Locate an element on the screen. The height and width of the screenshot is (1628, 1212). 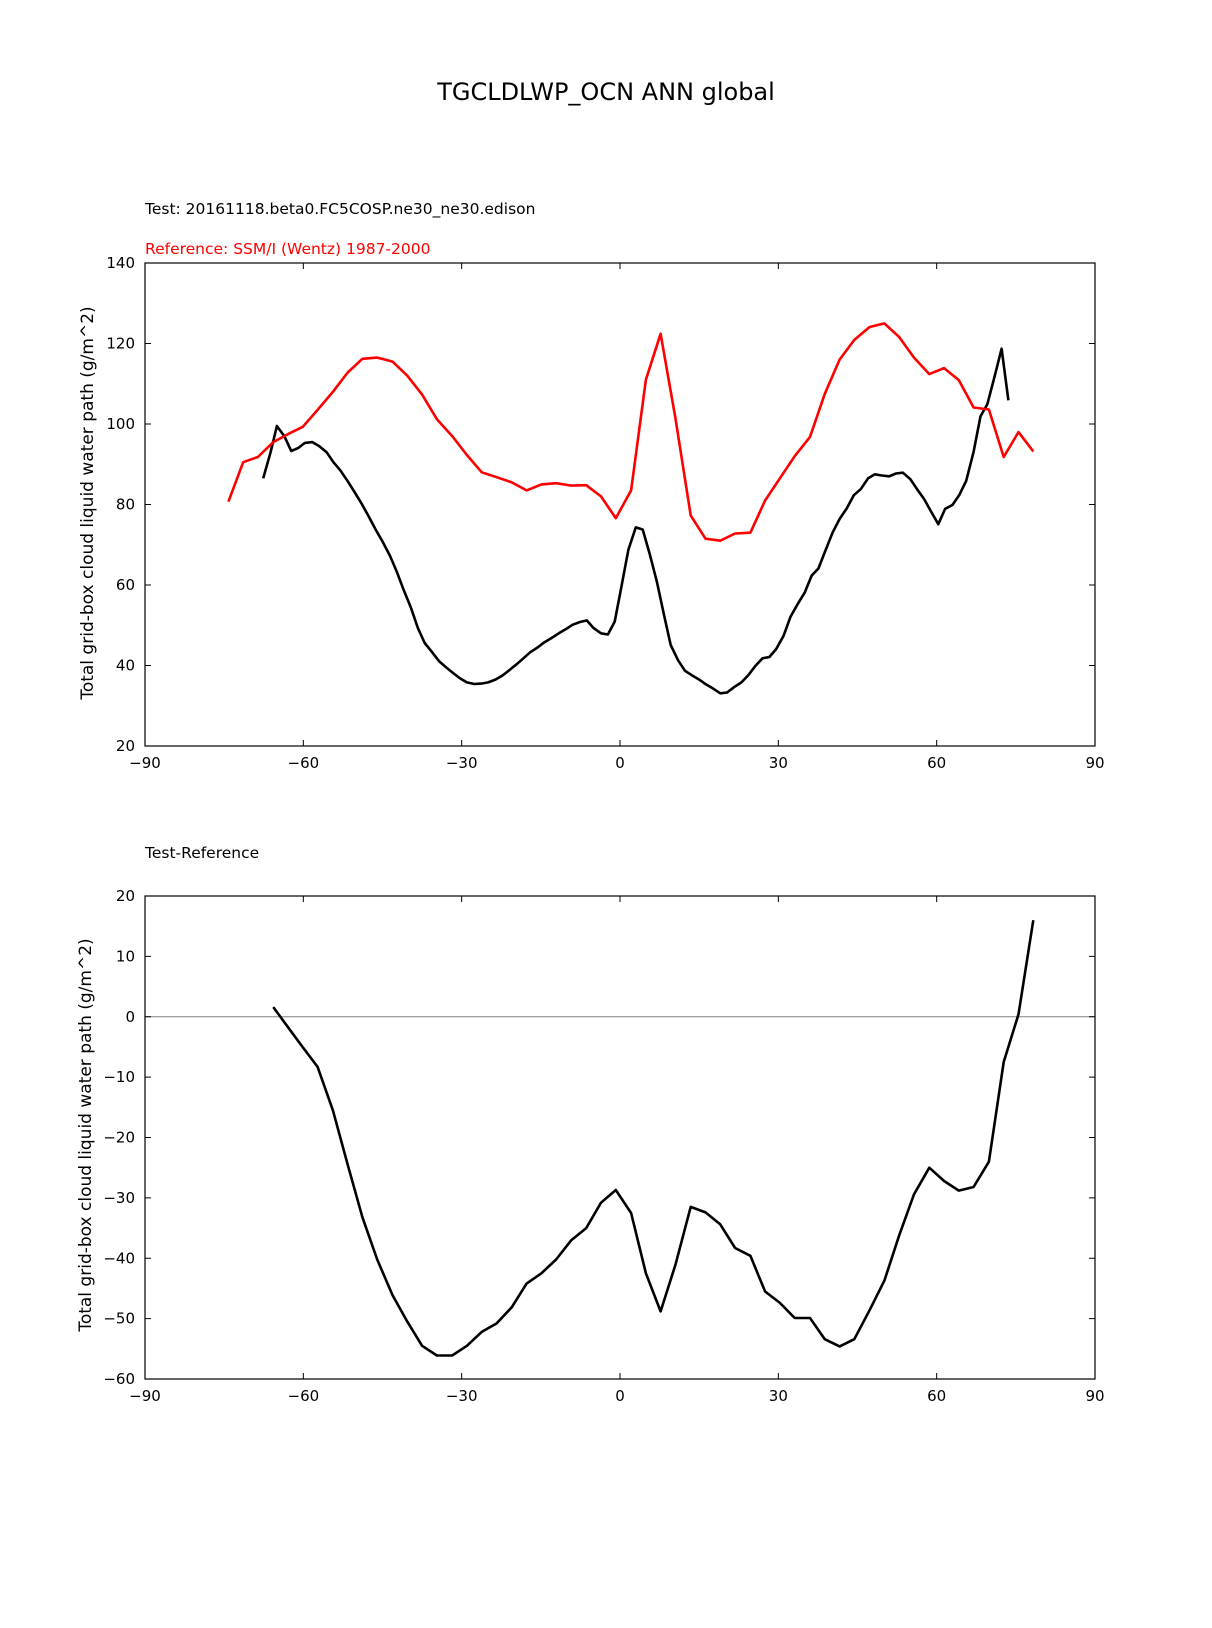
figure-title: TGCLDLWP_OCN ANN global is located at coordinates (605, 92).